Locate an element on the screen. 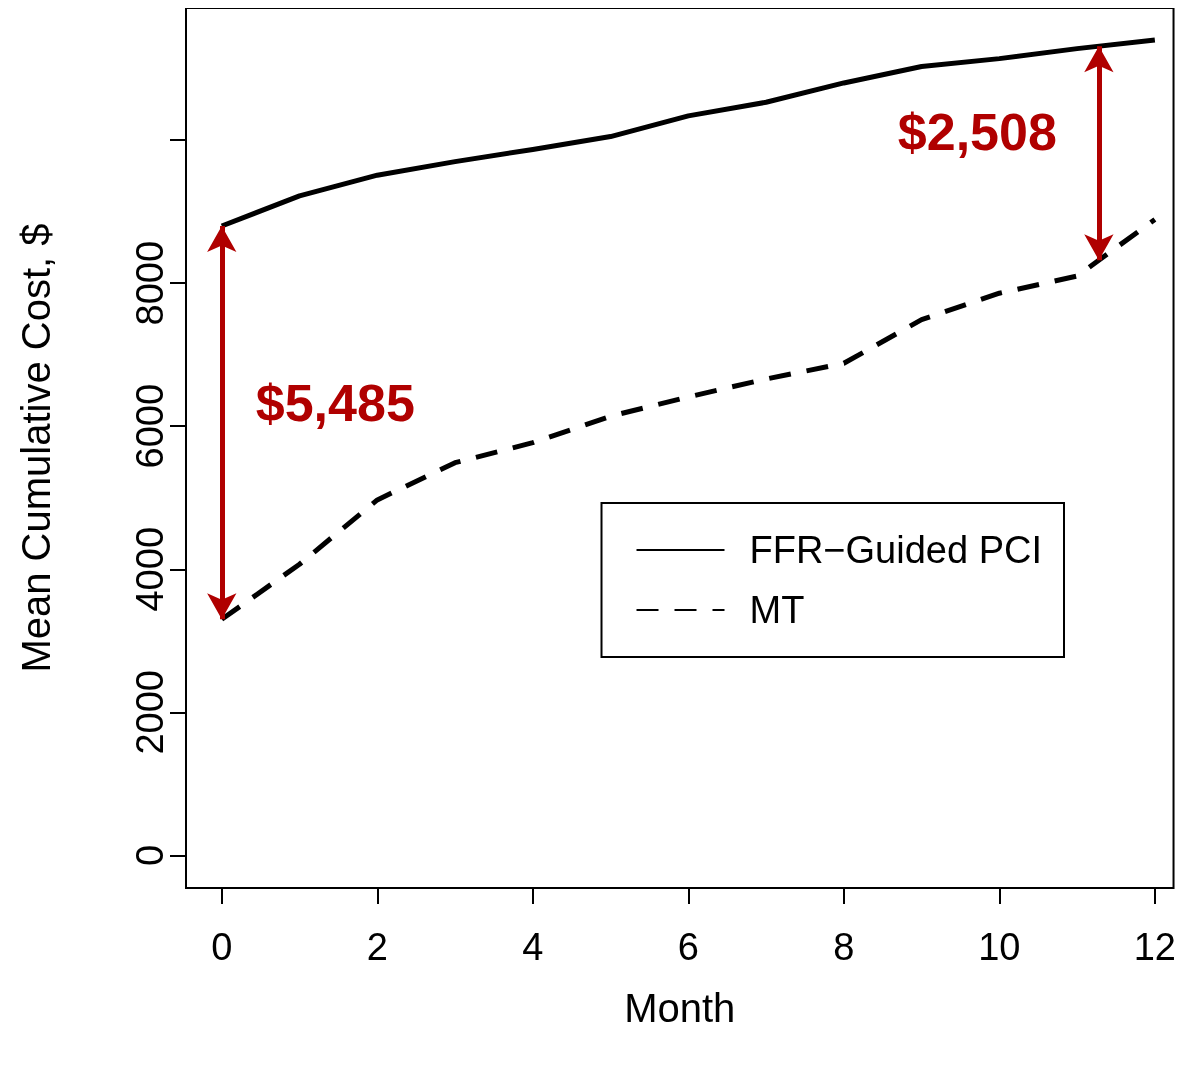 This screenshot has width=1187, height=1066. annotation: $5,485 is located at coordinates (335, 402).